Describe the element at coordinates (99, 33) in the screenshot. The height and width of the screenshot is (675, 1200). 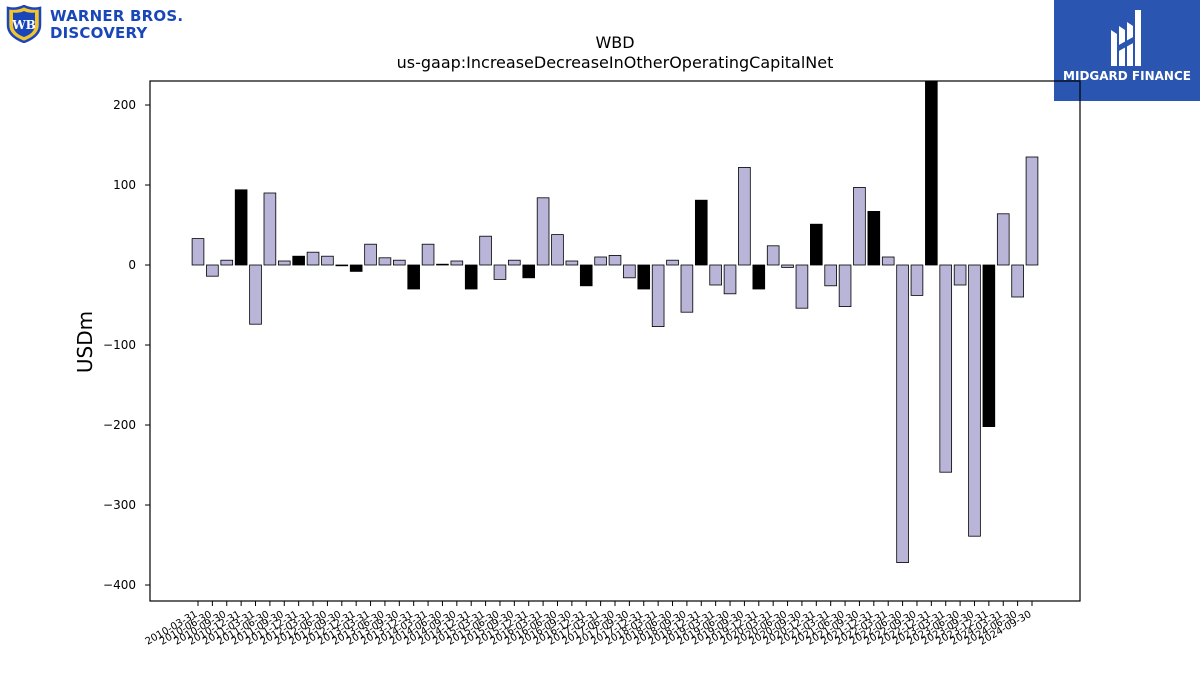
I see `logo-text-line2: DISCOVERY` at that location.